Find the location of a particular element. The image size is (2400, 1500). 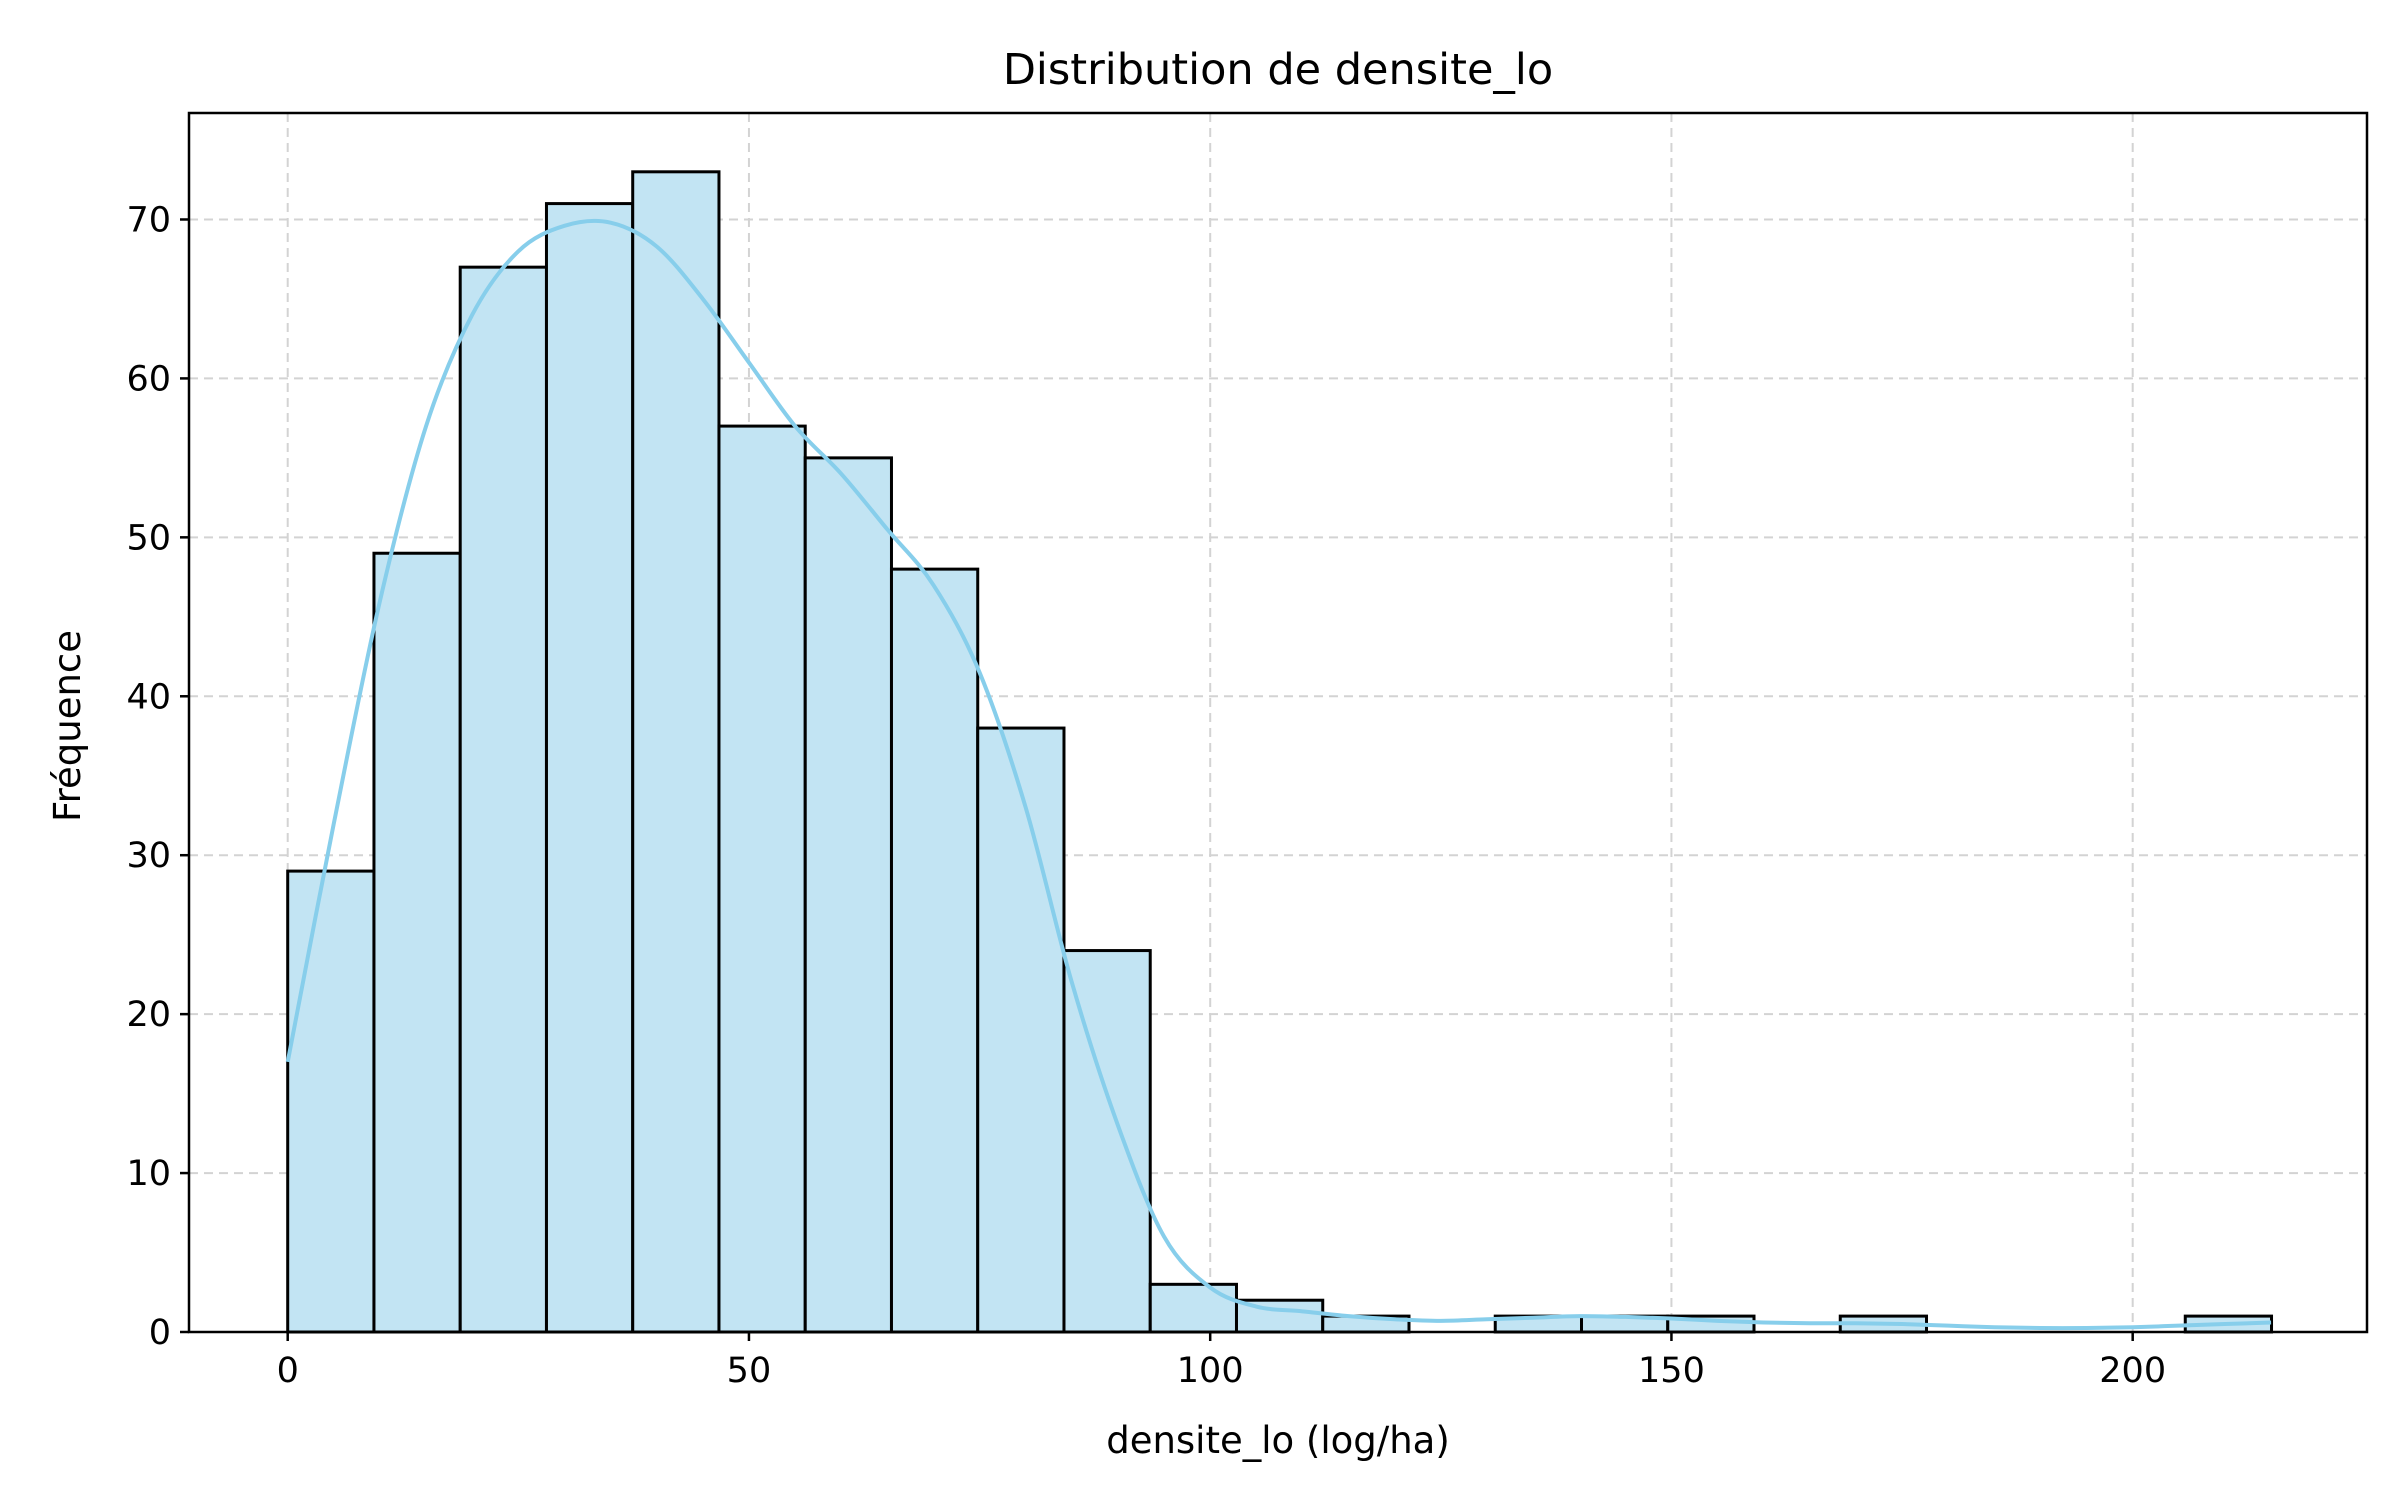

y-tick-label: 0 is located at coordinates (160, 1333).